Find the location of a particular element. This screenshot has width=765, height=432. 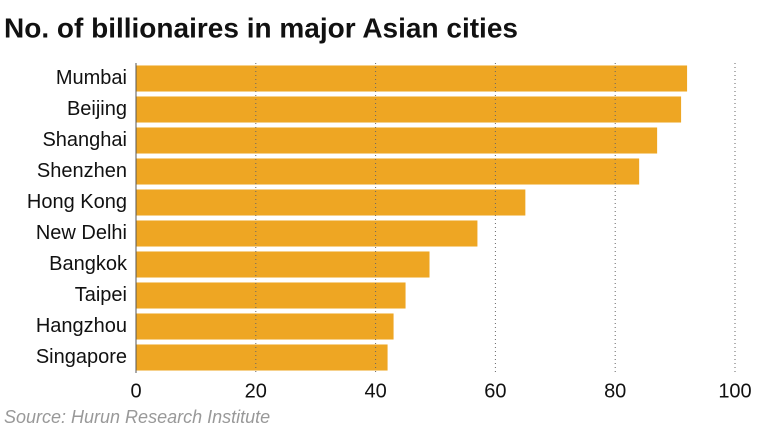

y-tick-label: Mumbai is located at coordinates (91, 78).